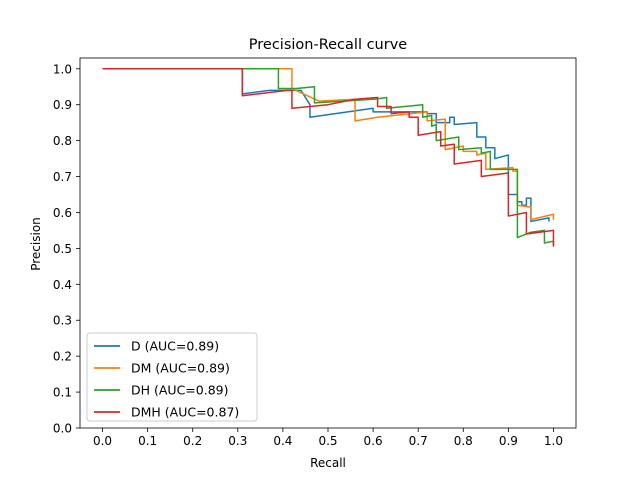 This screenshot has height=480, width=640. I want to click on x-tick-label: 0.1, so click(147, 441).